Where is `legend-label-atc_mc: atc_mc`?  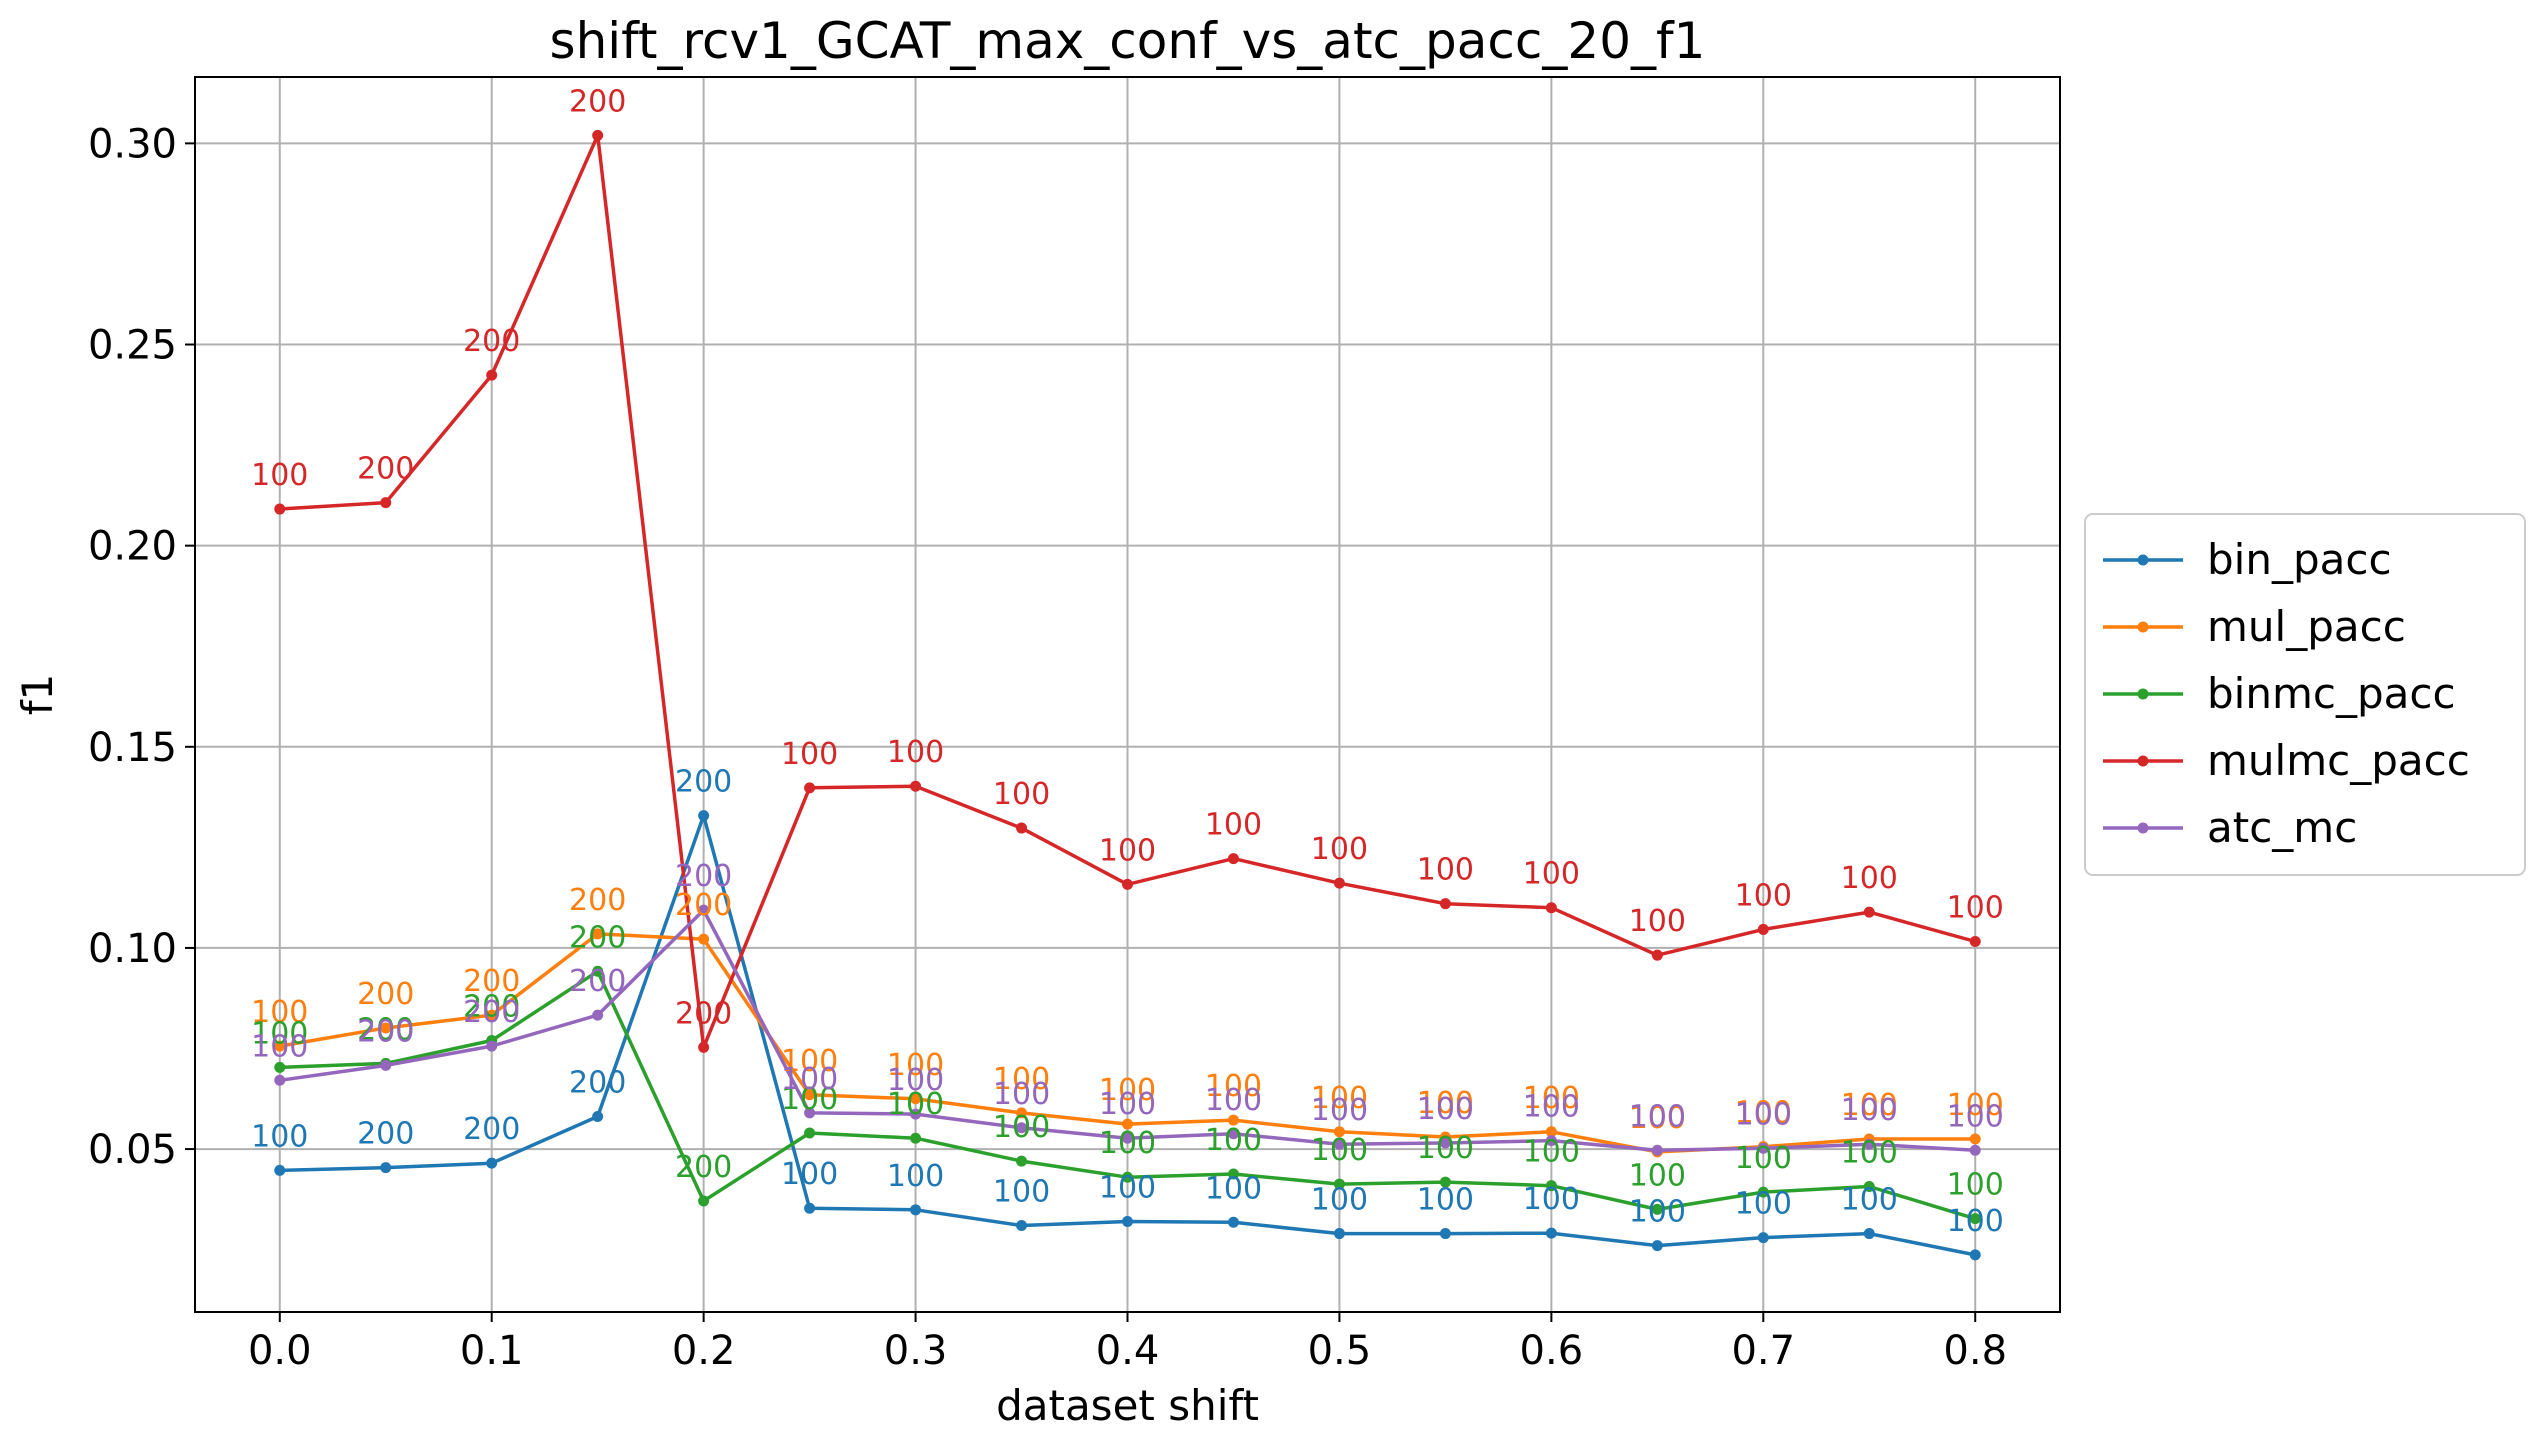 legend-label-atc_mc: atc_mc is located at coordinates (2282, 827).